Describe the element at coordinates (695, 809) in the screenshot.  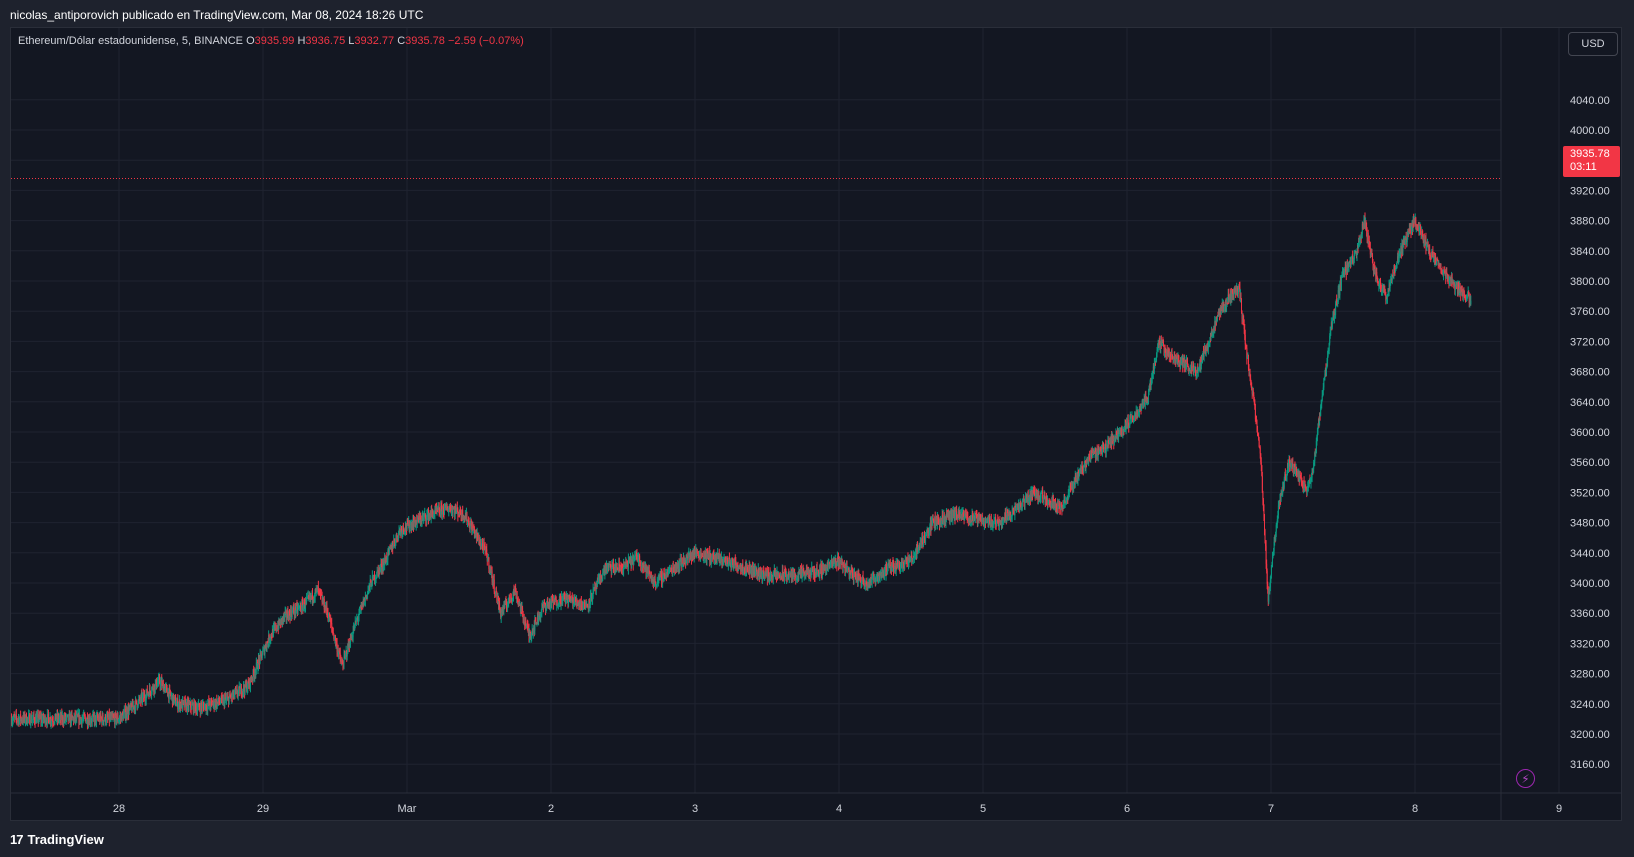
I see `x-tick-label: 3` at that location.